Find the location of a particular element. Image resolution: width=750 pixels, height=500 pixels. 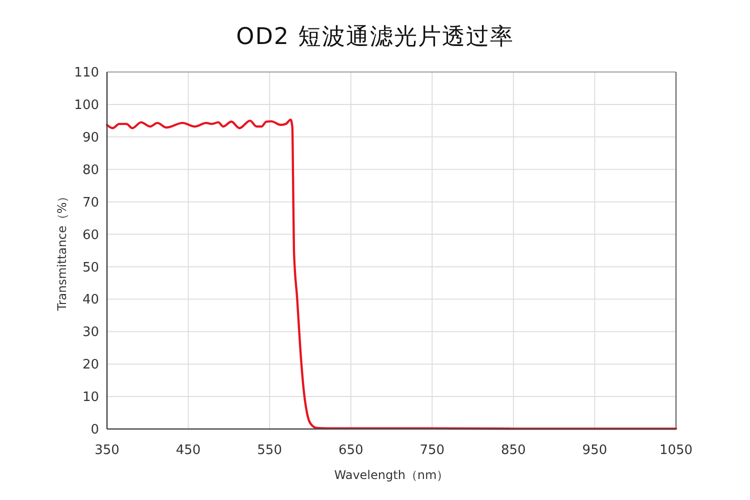

x-tick-label: 850 is located at coordinates (513, 450).